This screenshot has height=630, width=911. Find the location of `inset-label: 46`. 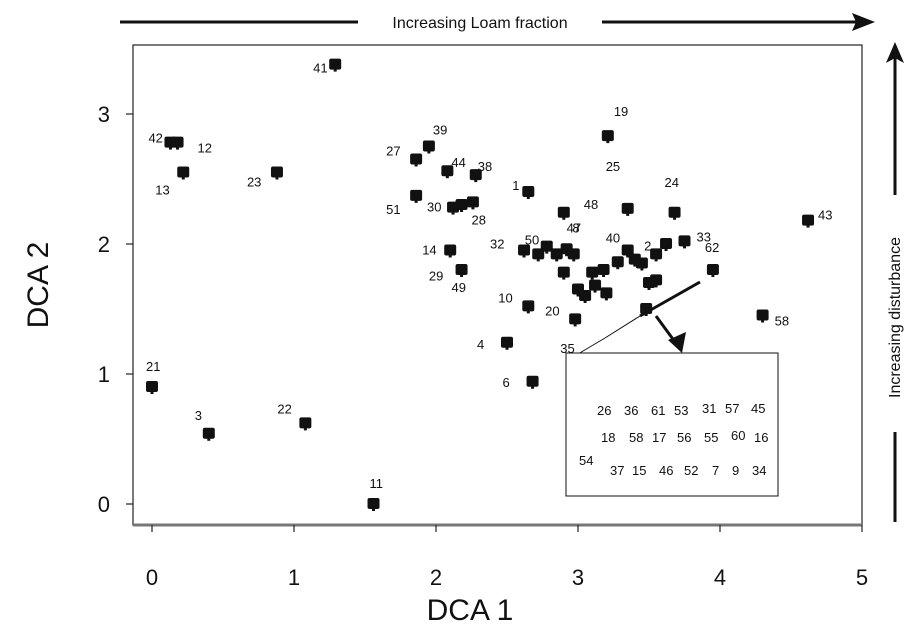

inset-label: 46 is located at coordinates (666, 470).